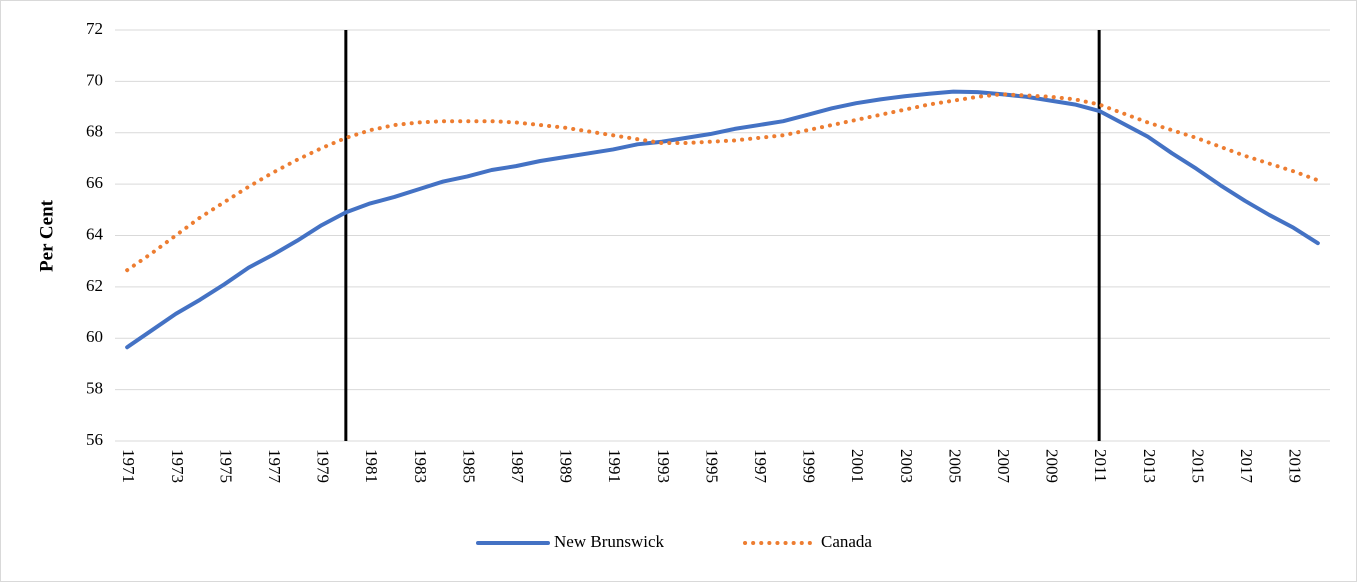  Describe the element at coordinates (468, 466) in the screenshot. I see `x-tick-label: 1985` at that location.